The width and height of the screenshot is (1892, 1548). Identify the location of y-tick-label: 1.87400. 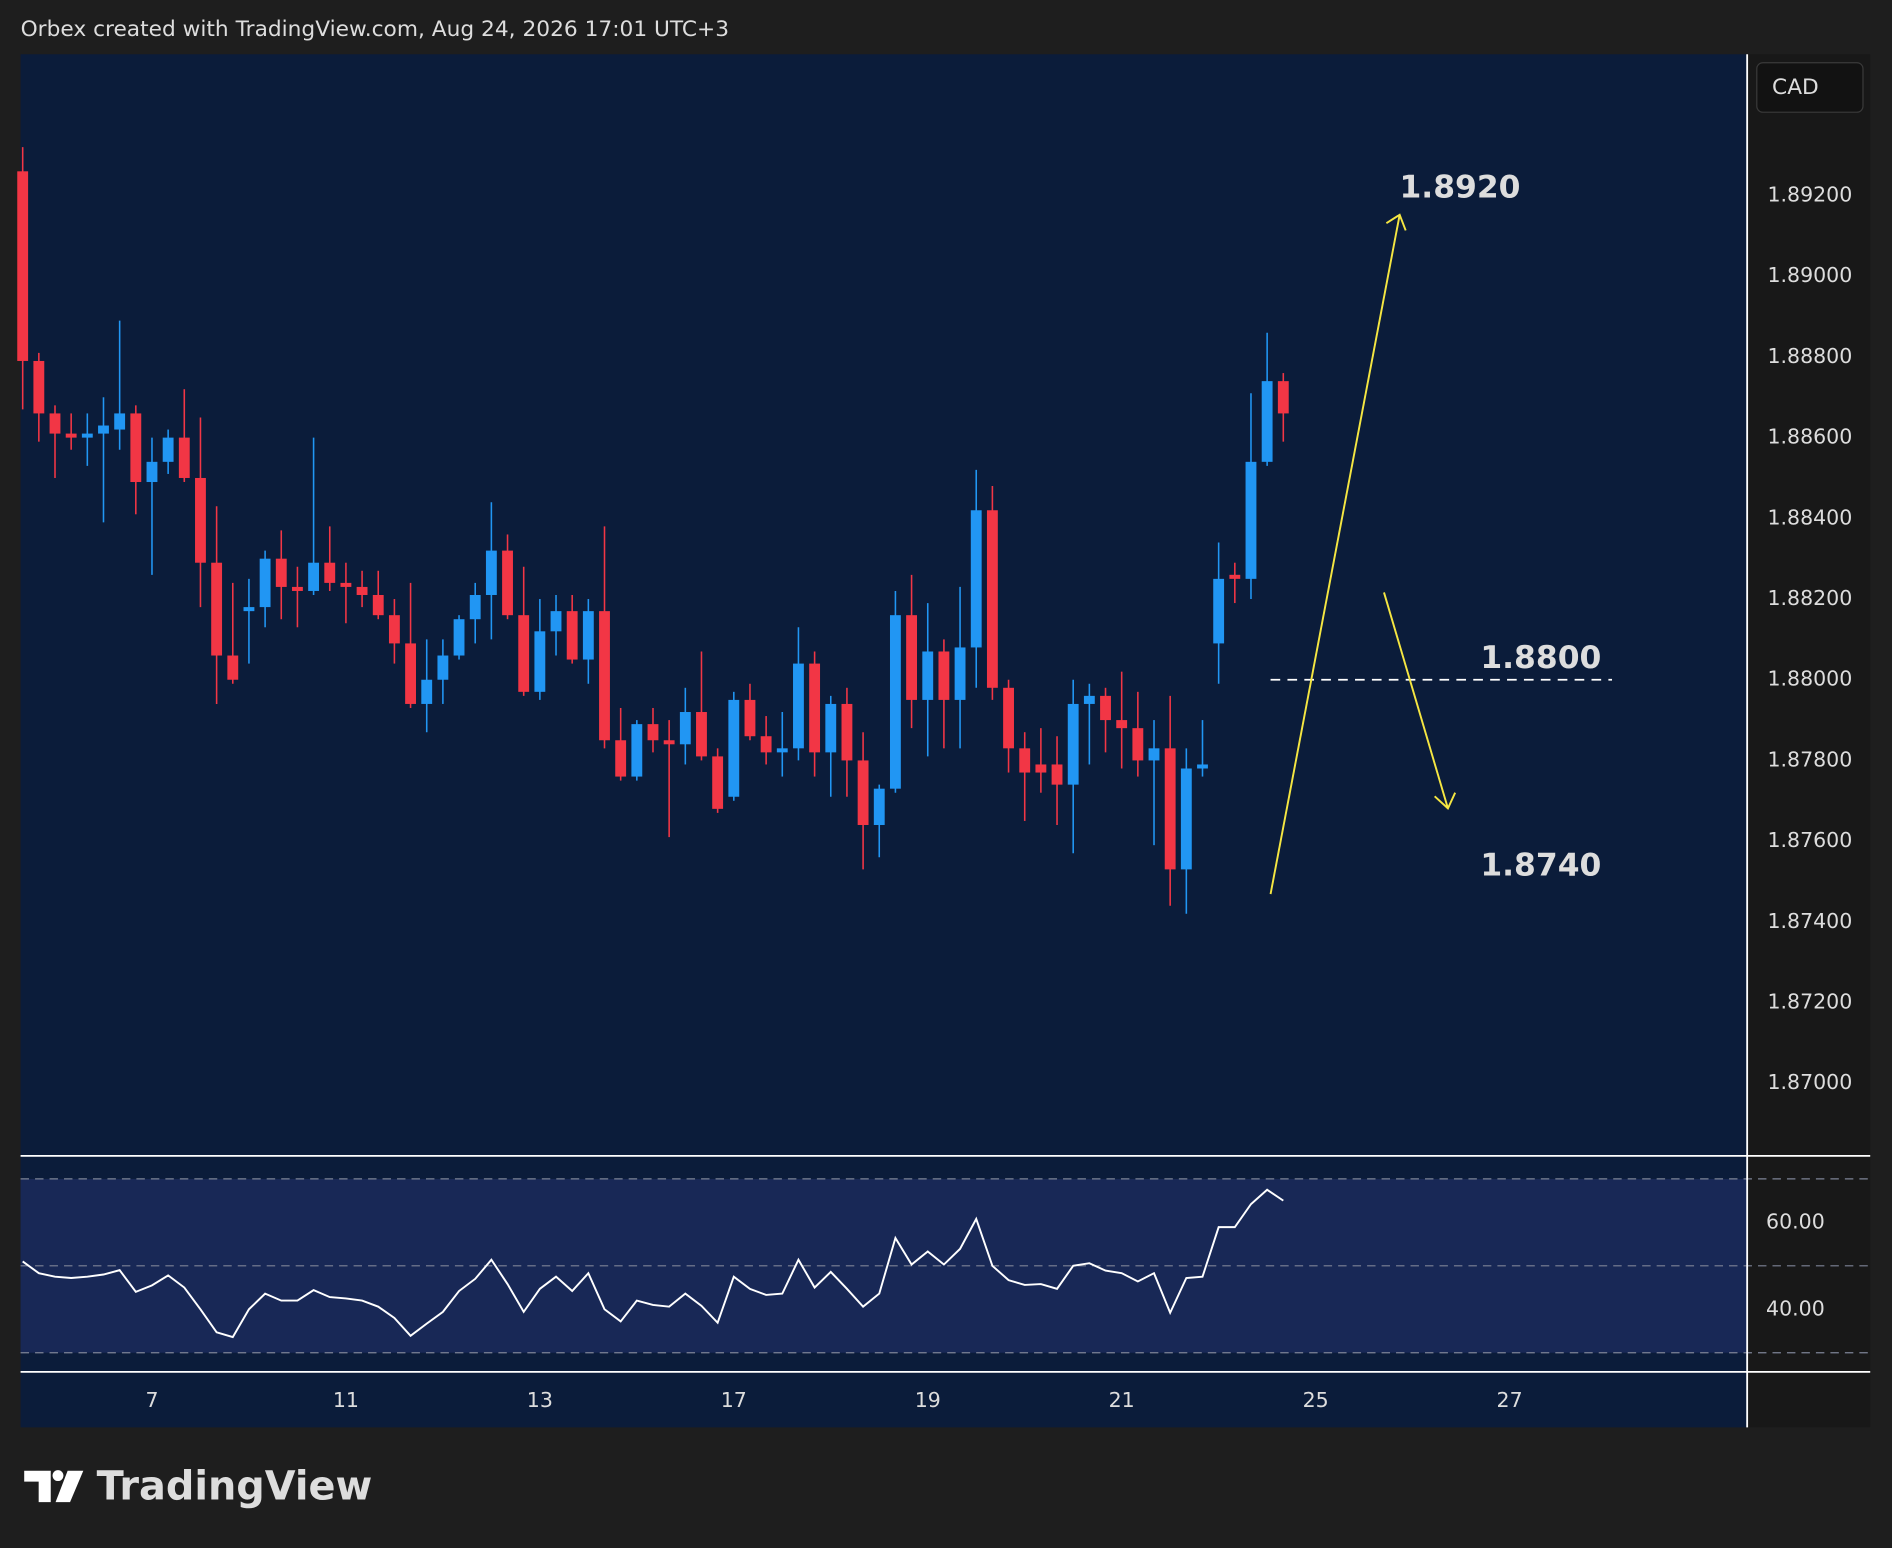
(1809, 921).